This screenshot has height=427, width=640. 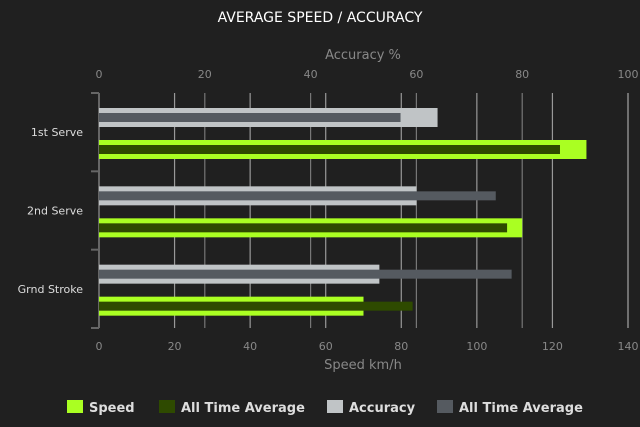 What do you see at coordinates (326, 346) in the screenshot?
I see `bottom-tick-label: 60` at bounding box center [326, 346].